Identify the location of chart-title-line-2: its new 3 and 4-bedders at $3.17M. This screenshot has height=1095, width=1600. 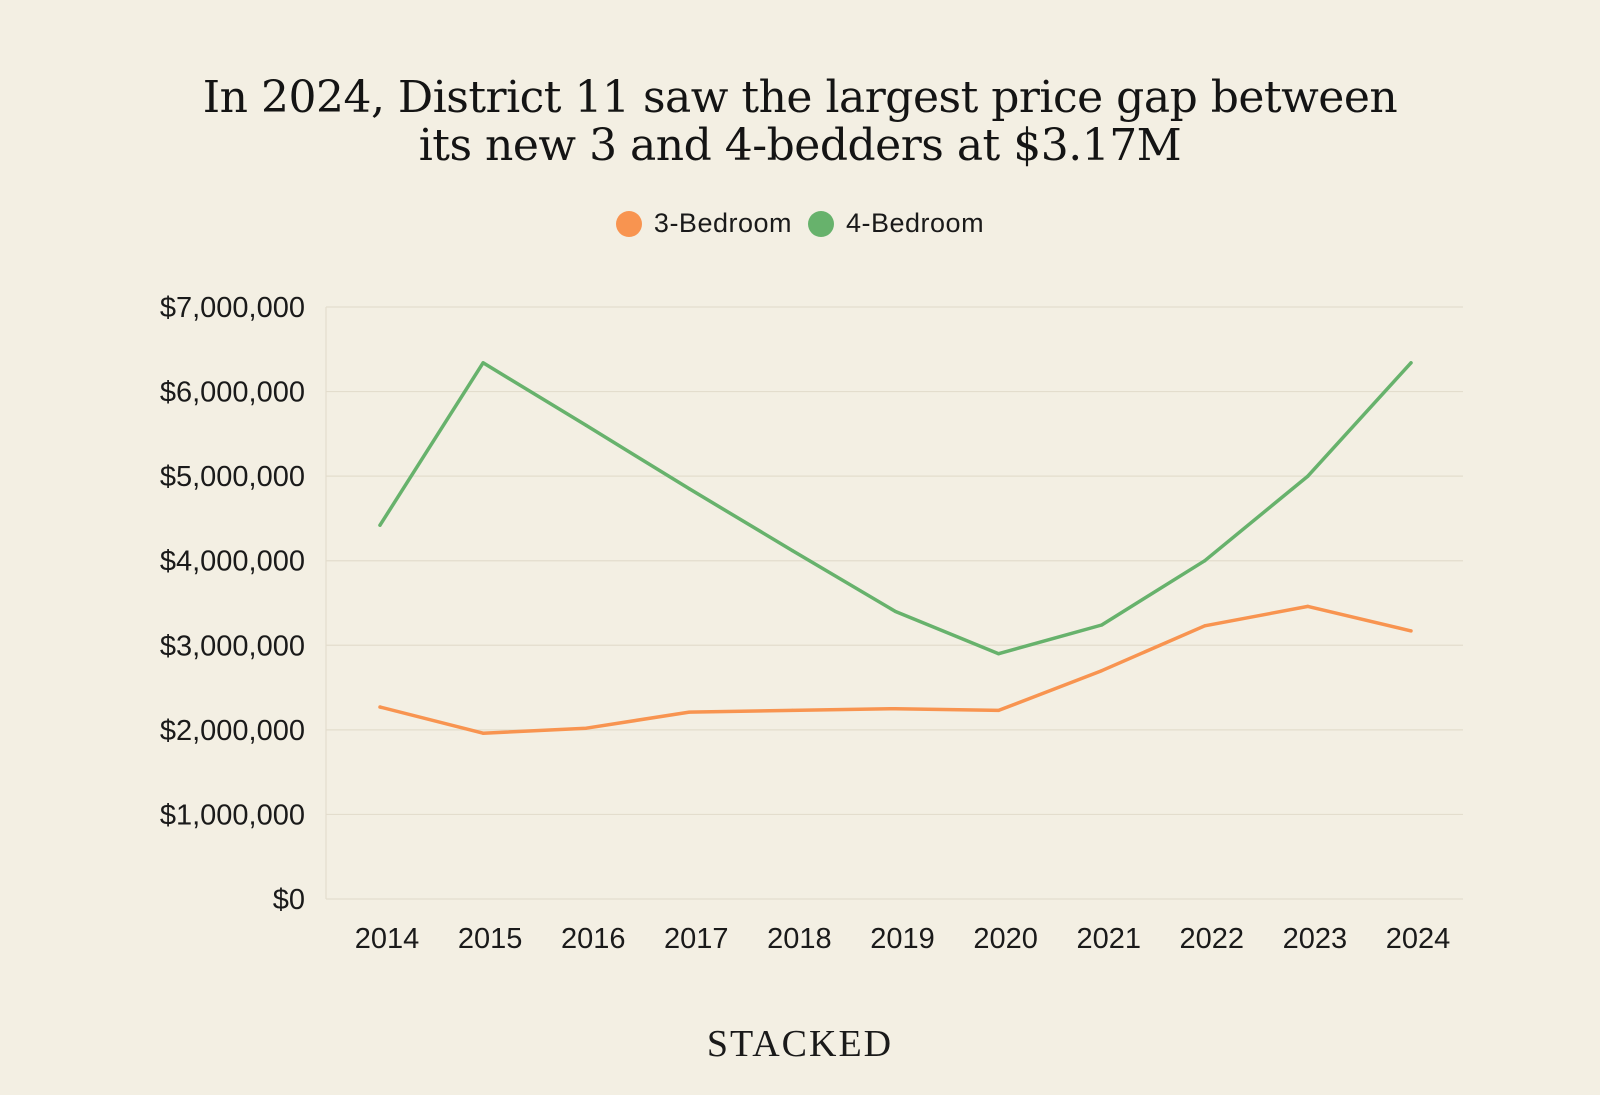
(800, 145).